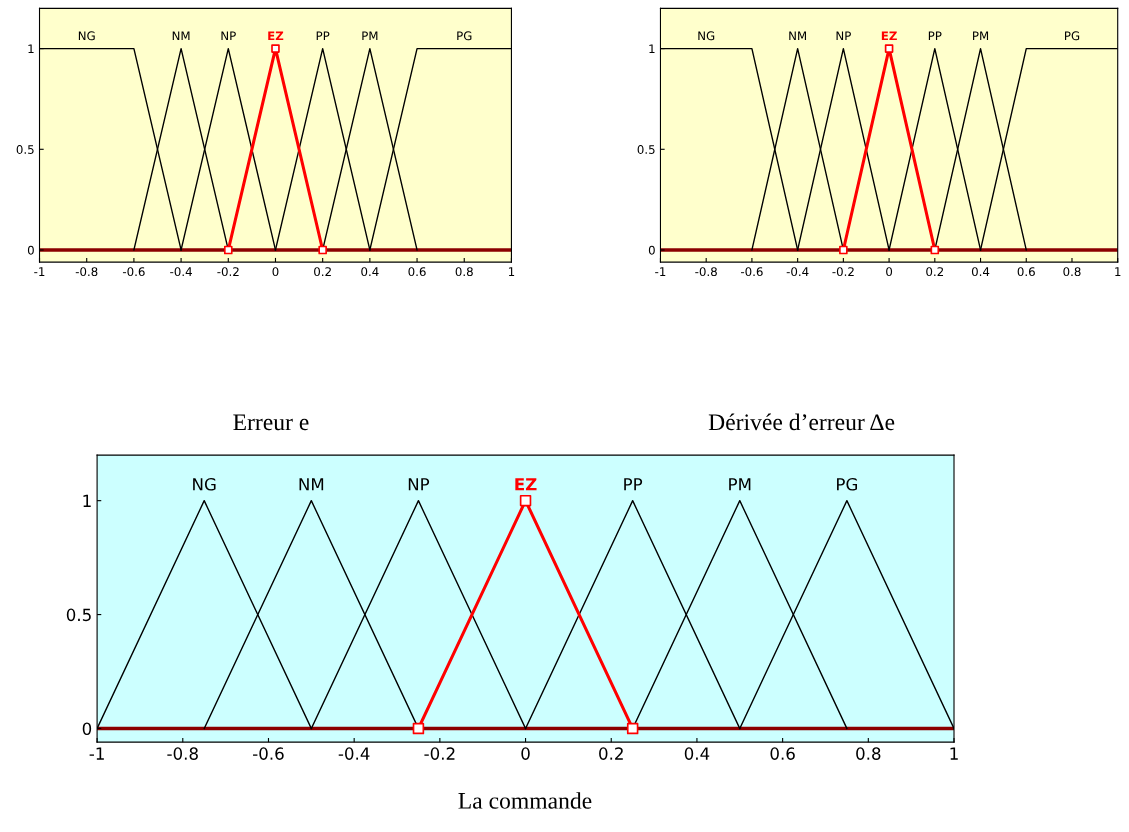 This screenshot has height=832, width=1129. I want to click on text: La commande, so click(525, 800).